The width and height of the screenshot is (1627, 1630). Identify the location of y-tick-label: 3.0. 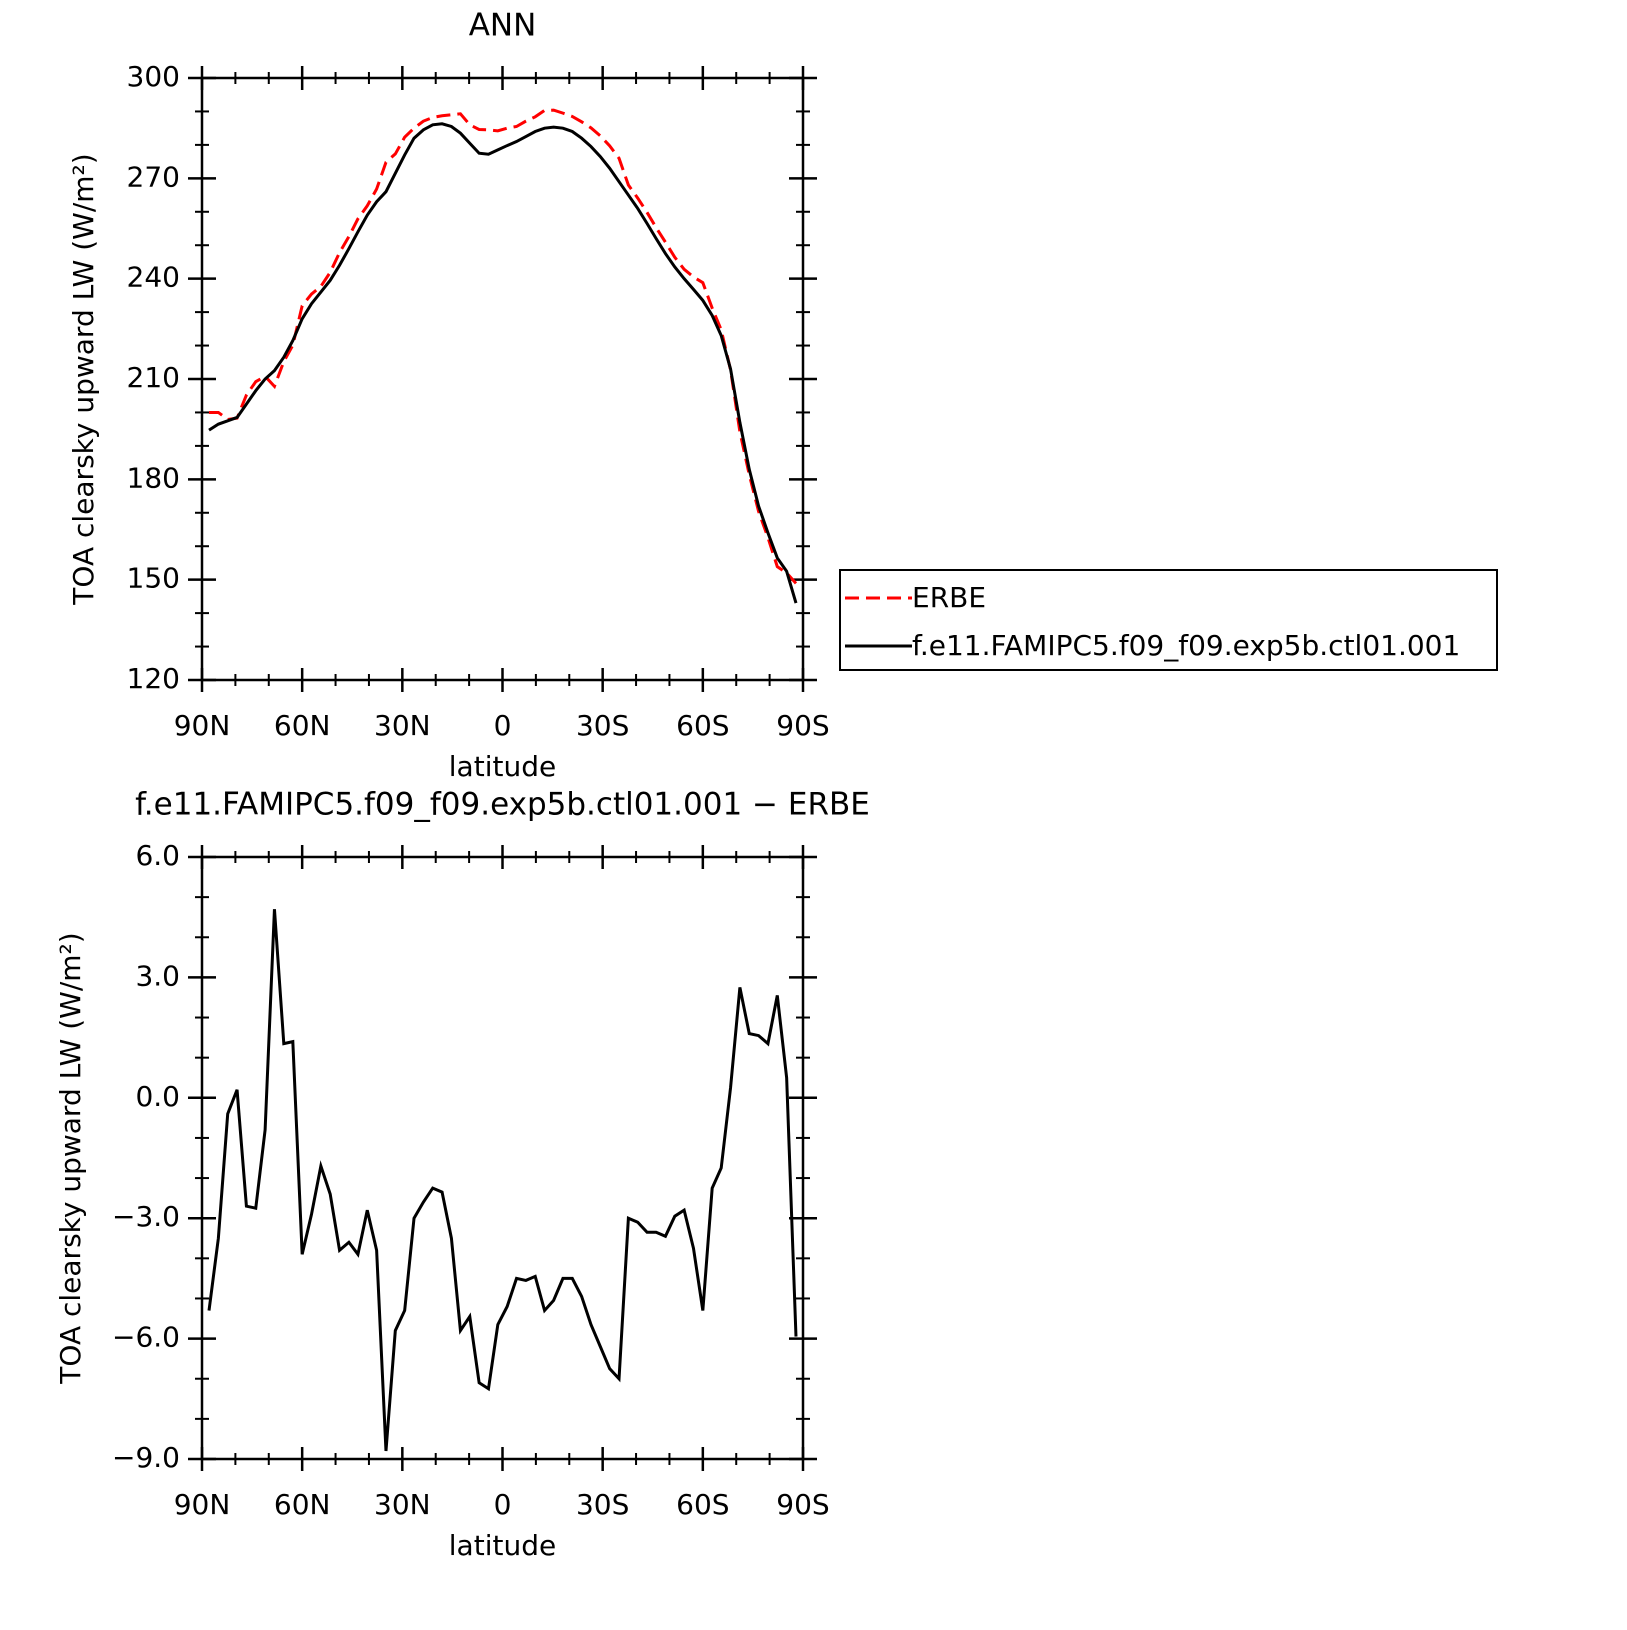
(157, 975).